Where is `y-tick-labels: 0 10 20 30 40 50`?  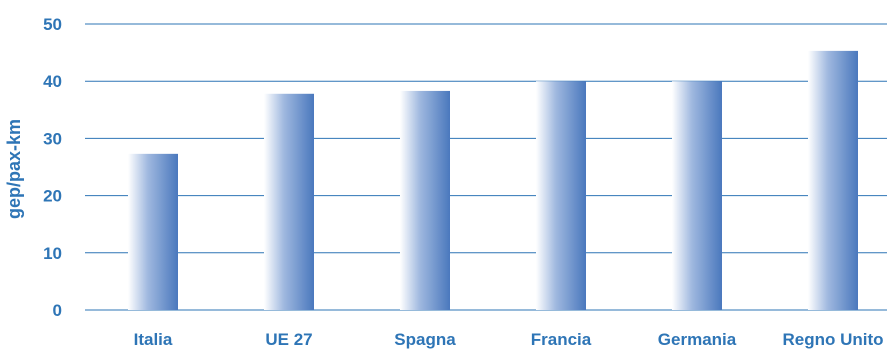 y-tick-labels: 0 10 20 30 40 50 is located at coordinates (52, 167).